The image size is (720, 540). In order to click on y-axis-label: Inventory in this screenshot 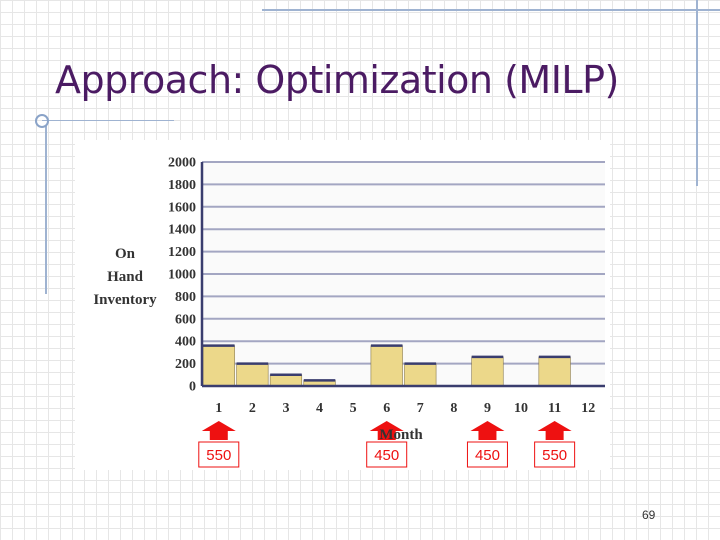, I will do `click(125, 300)`.